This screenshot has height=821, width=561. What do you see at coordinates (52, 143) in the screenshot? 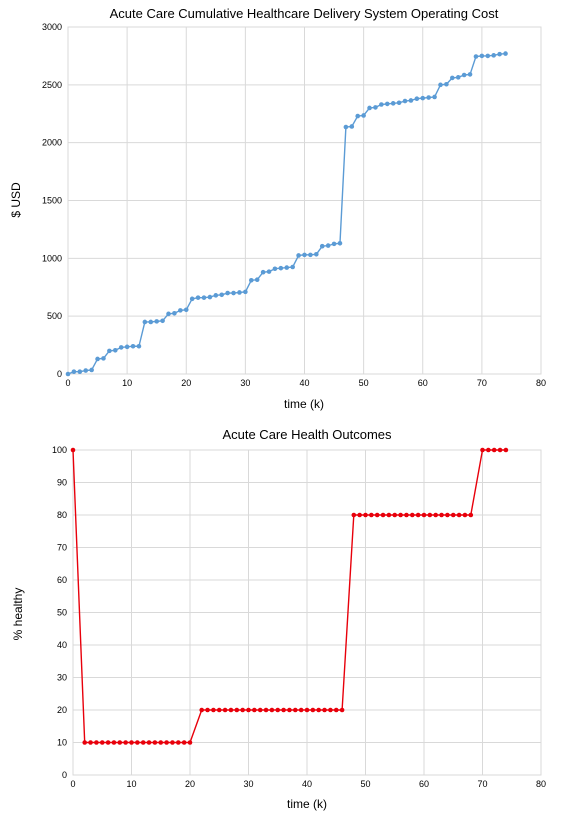
I see `cost-y-tick-label: 2000` at bounding box center [52, 143].